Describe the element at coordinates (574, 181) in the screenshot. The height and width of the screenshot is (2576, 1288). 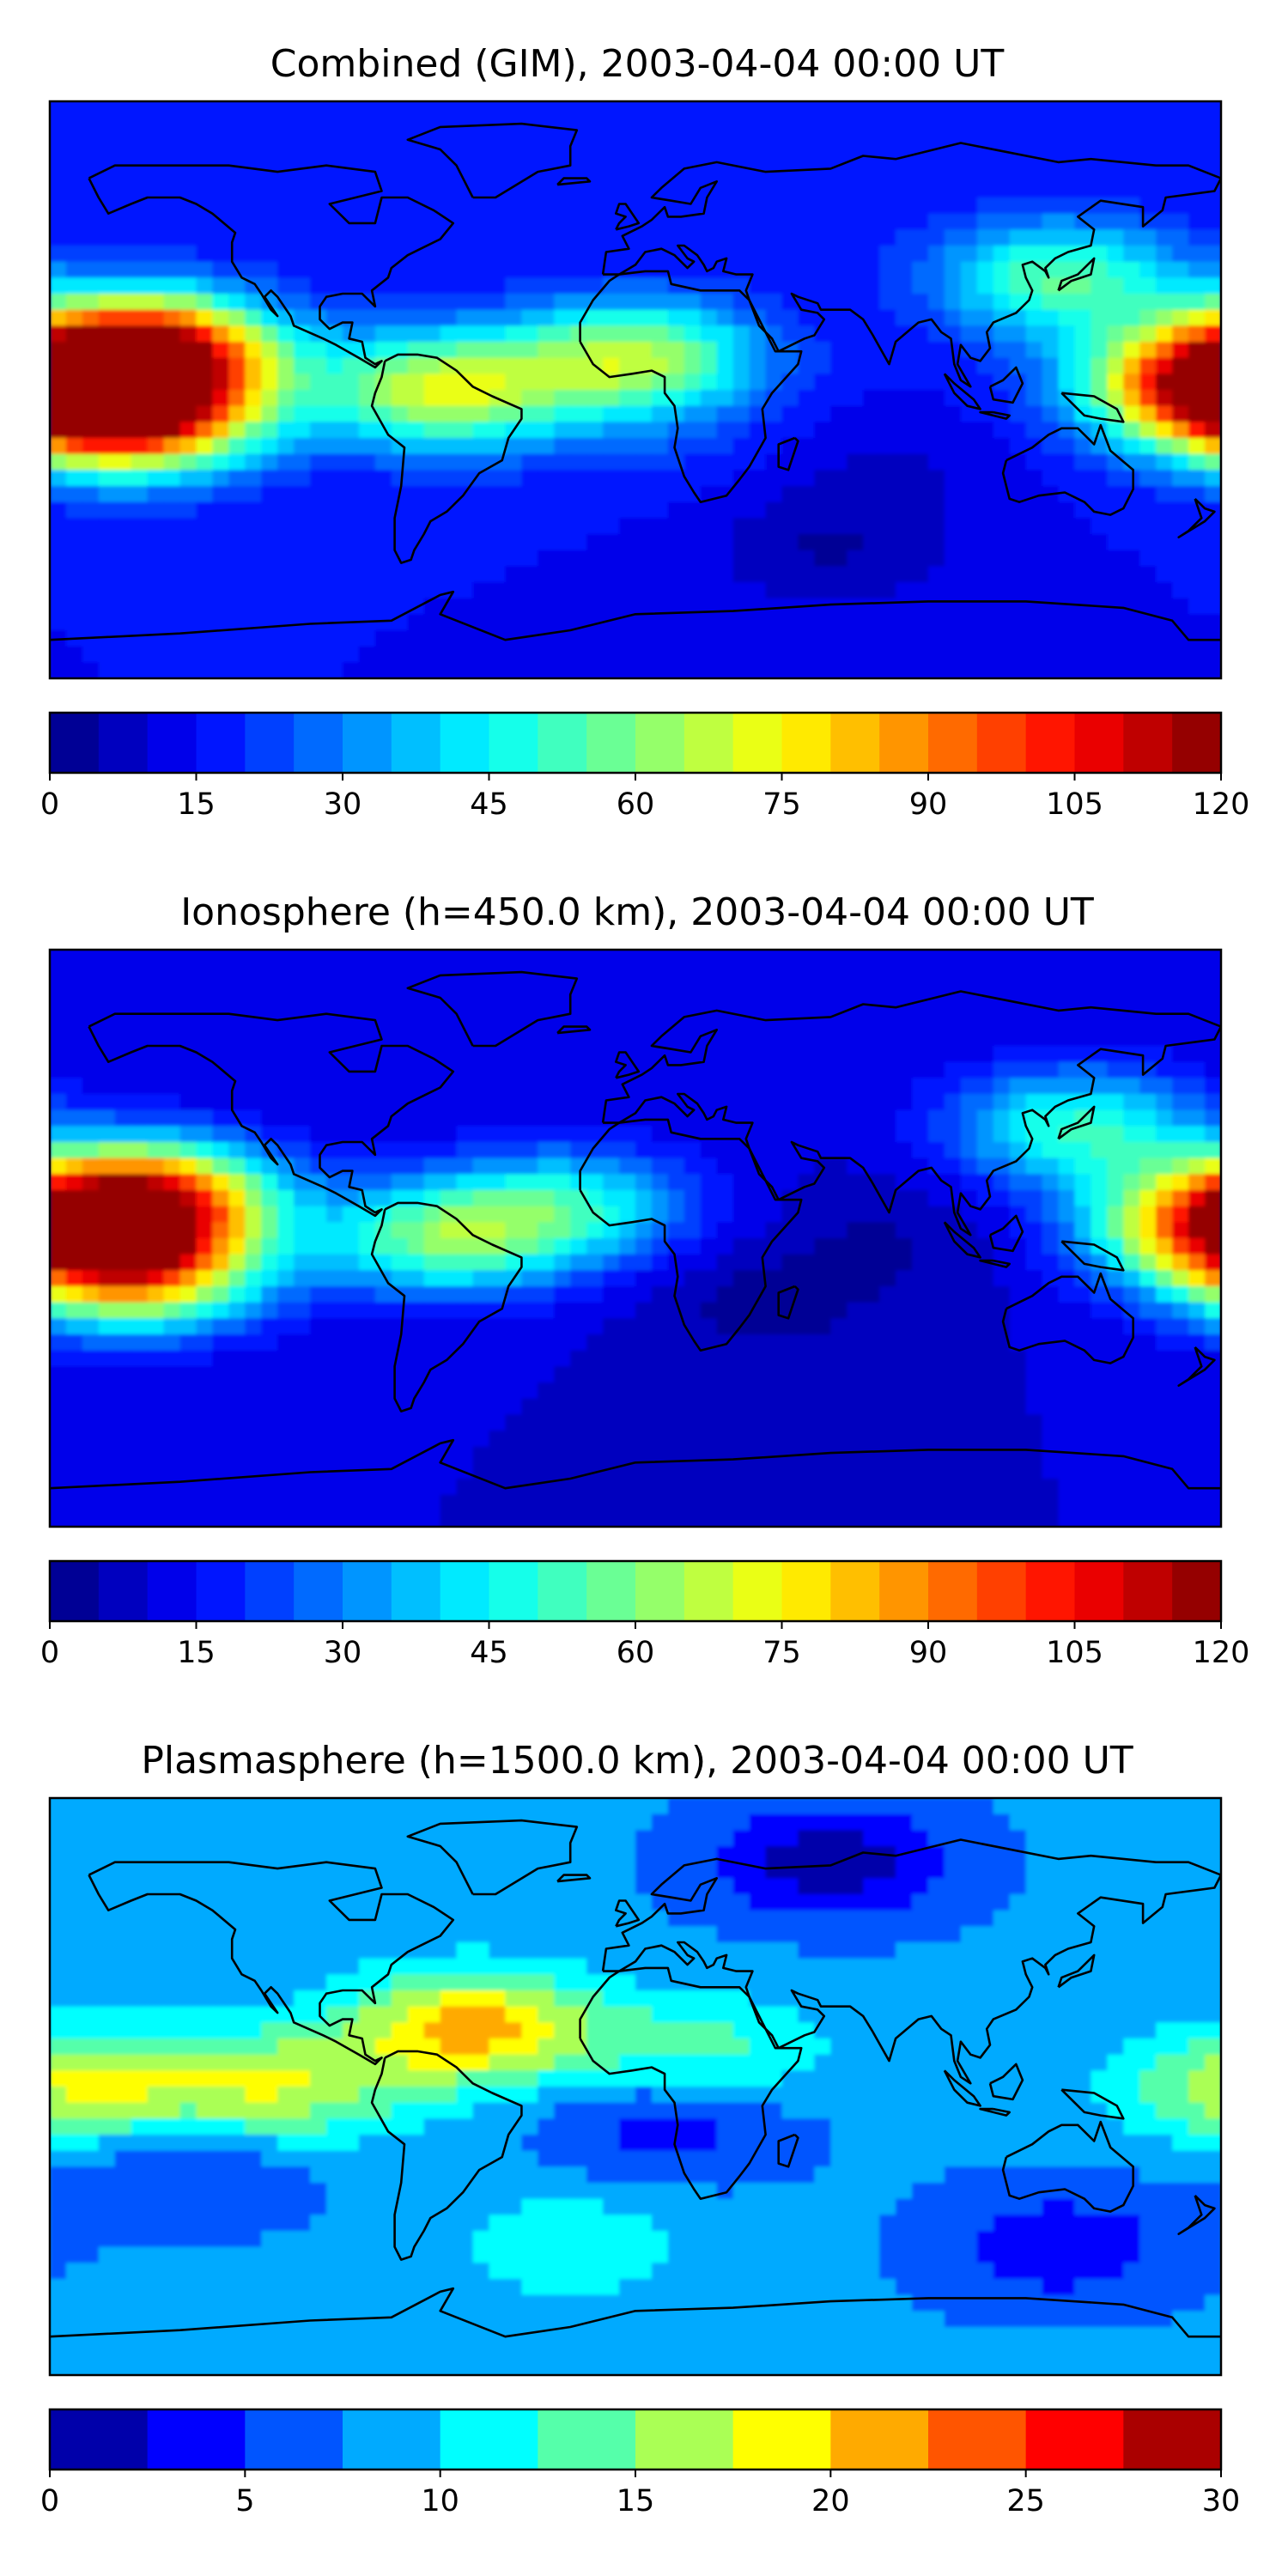
I see `coastline` at that location.